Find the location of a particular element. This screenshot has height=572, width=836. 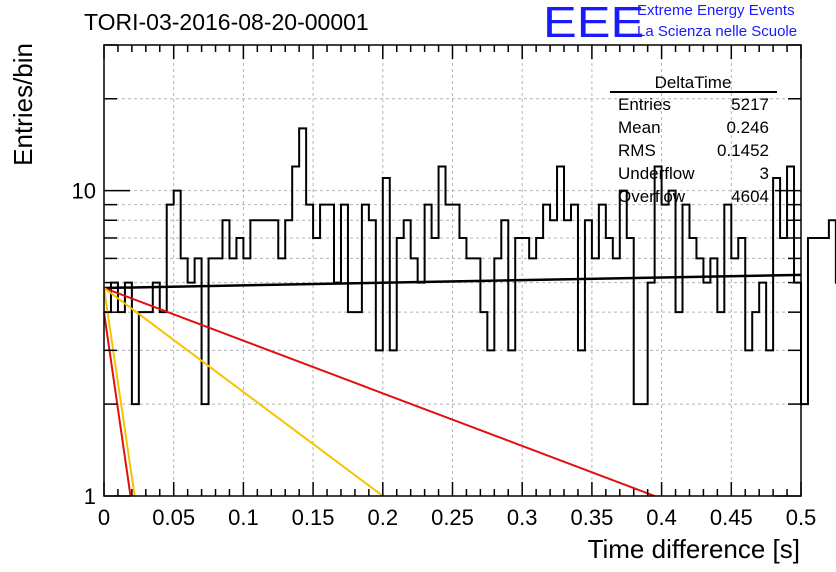

x-tick-label: 0.3 is located at coordinates (522, 517).